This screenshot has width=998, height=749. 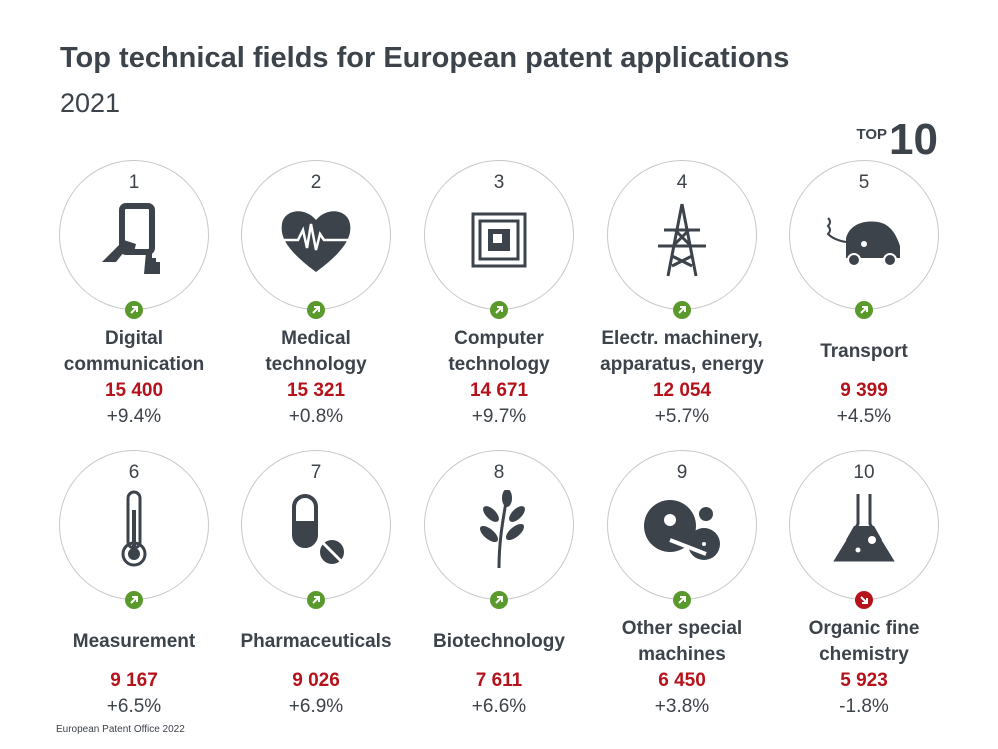 What do you see at coordinates (682, 590) in the screenshot?
I see `field-card: 9 Other special machines 6 450 +3.8%` at bounding box center [682, 590].